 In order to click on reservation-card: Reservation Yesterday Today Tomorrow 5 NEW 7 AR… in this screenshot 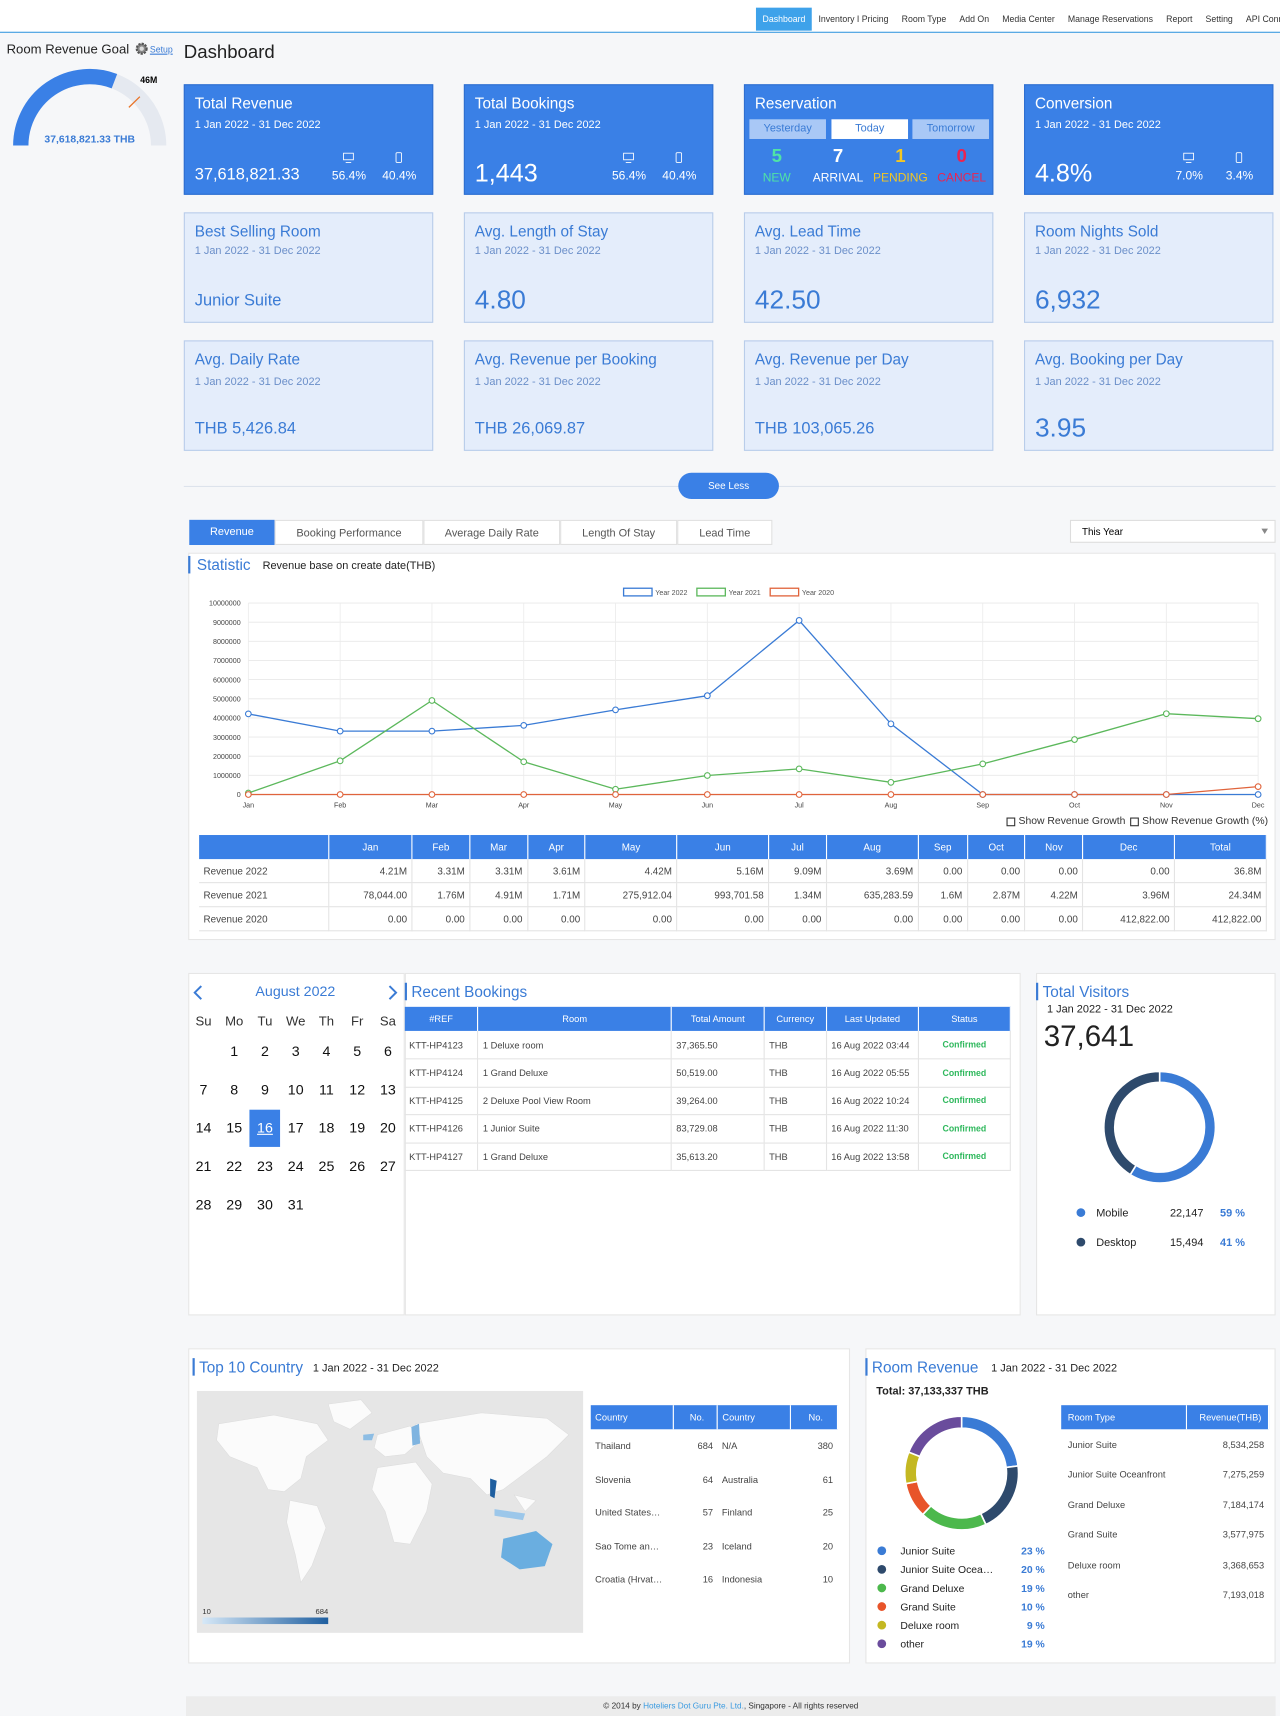, I will do `click(868, 139)`.